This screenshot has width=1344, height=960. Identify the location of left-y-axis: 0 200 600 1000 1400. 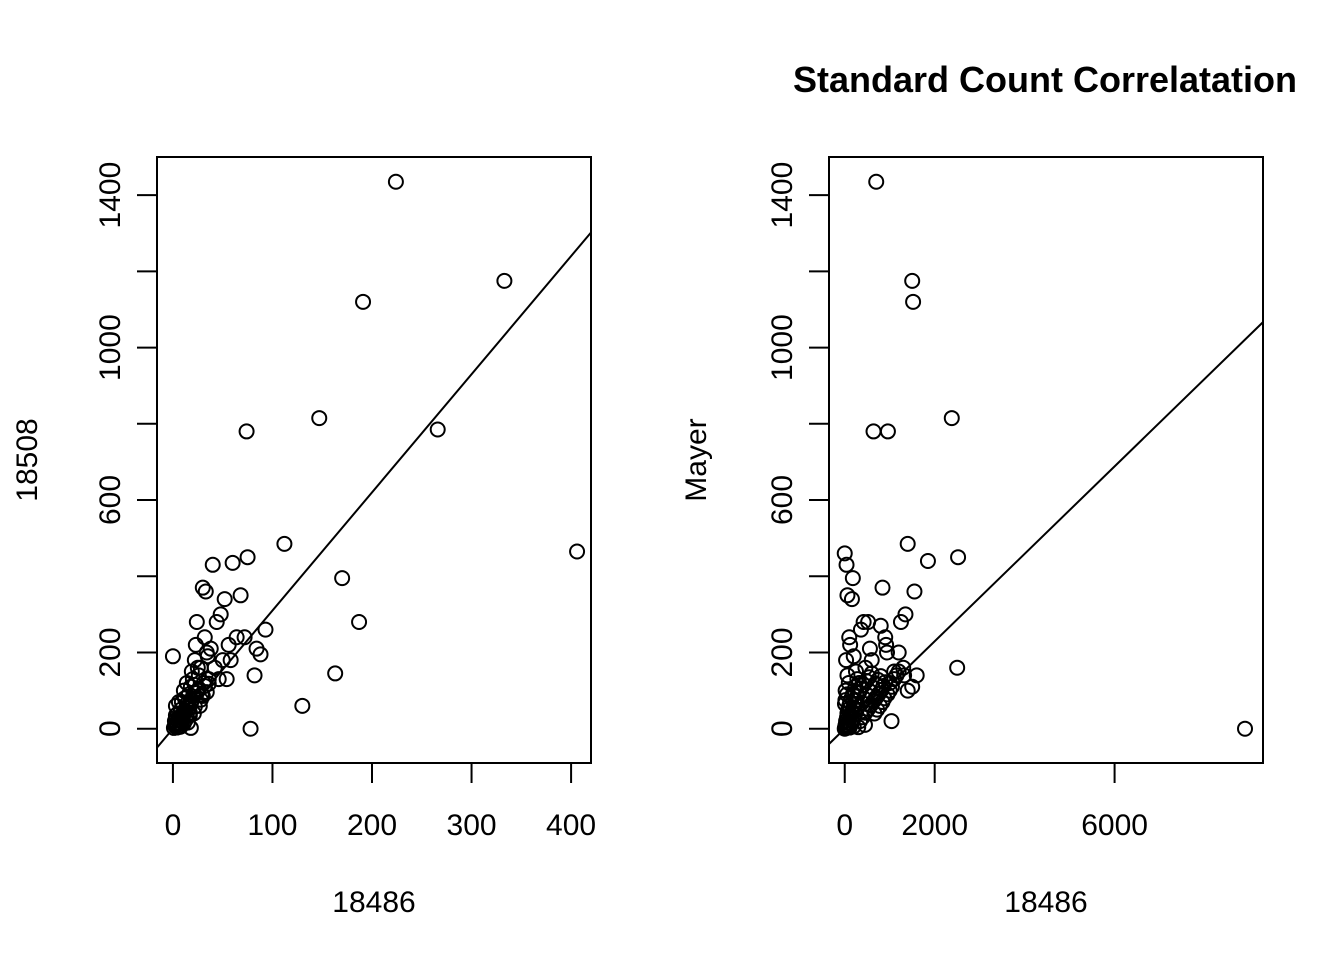
(126, 449).